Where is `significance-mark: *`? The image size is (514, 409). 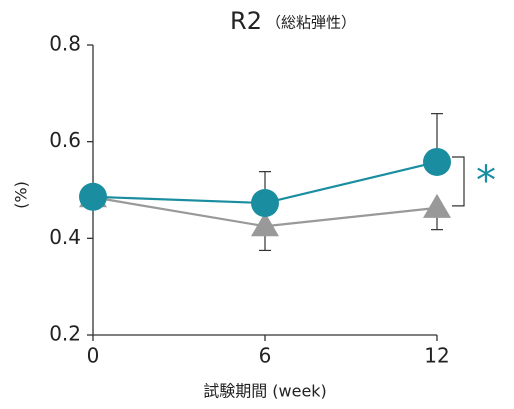 significance-mark: * is located at coordinates (486, 181).